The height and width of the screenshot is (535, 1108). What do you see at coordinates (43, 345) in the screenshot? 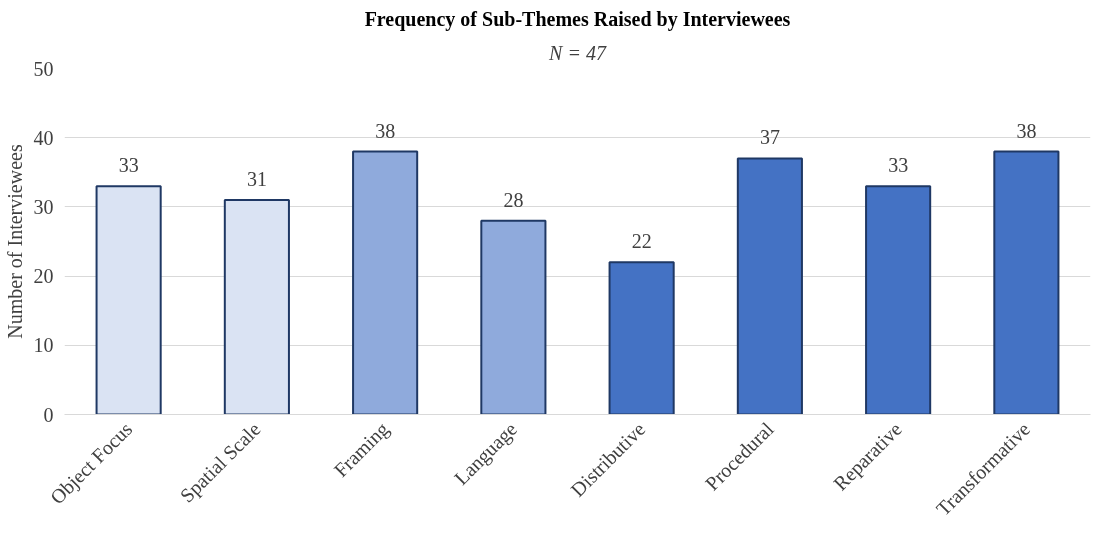
I see `y-tick-label: 10` at bounding box center [43, 345].